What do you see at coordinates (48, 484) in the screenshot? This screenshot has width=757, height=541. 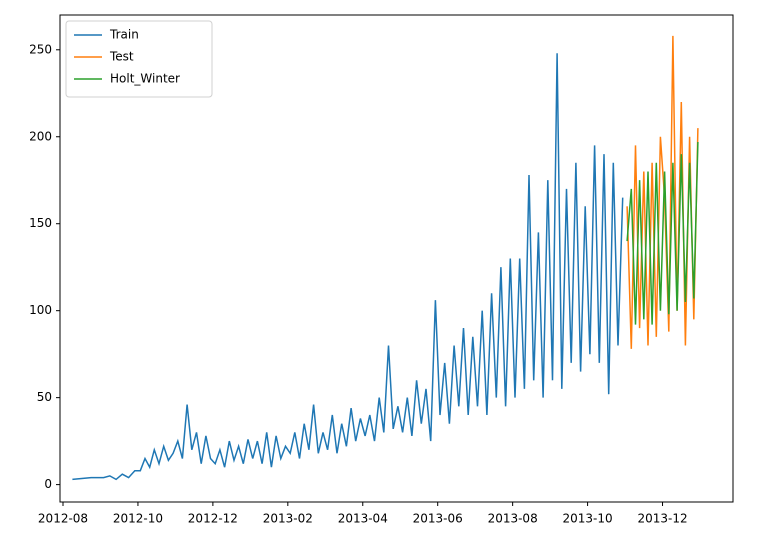 I see `y-tick-label: 0` at bounding box center [48, 484].